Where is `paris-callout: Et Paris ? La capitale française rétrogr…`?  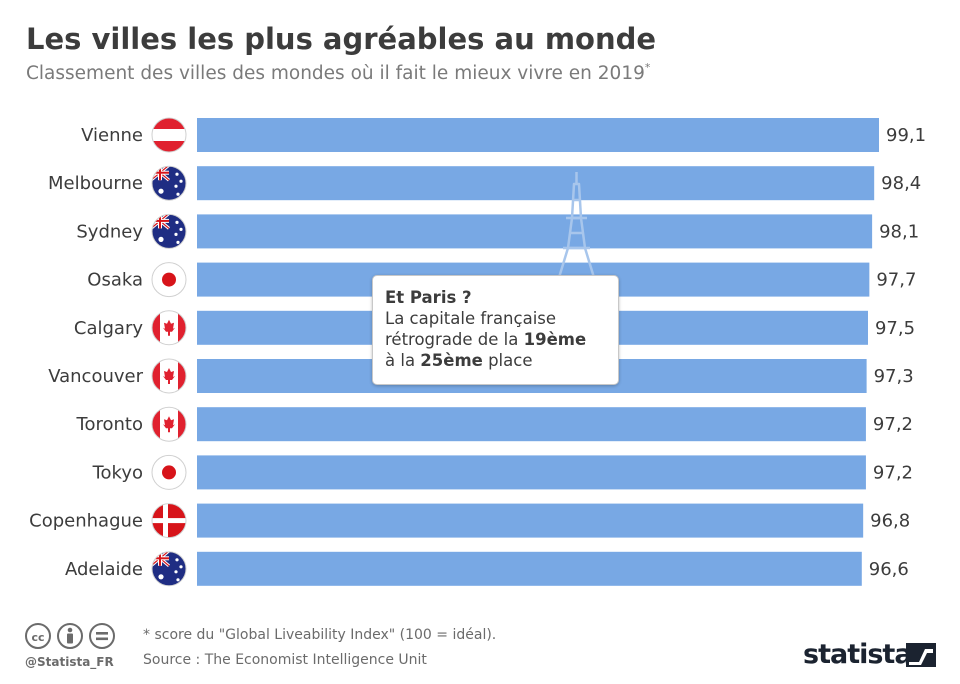 paris-callout: Et Paris ? La capitale française rétrogr… is located at coordinates (495, 330).